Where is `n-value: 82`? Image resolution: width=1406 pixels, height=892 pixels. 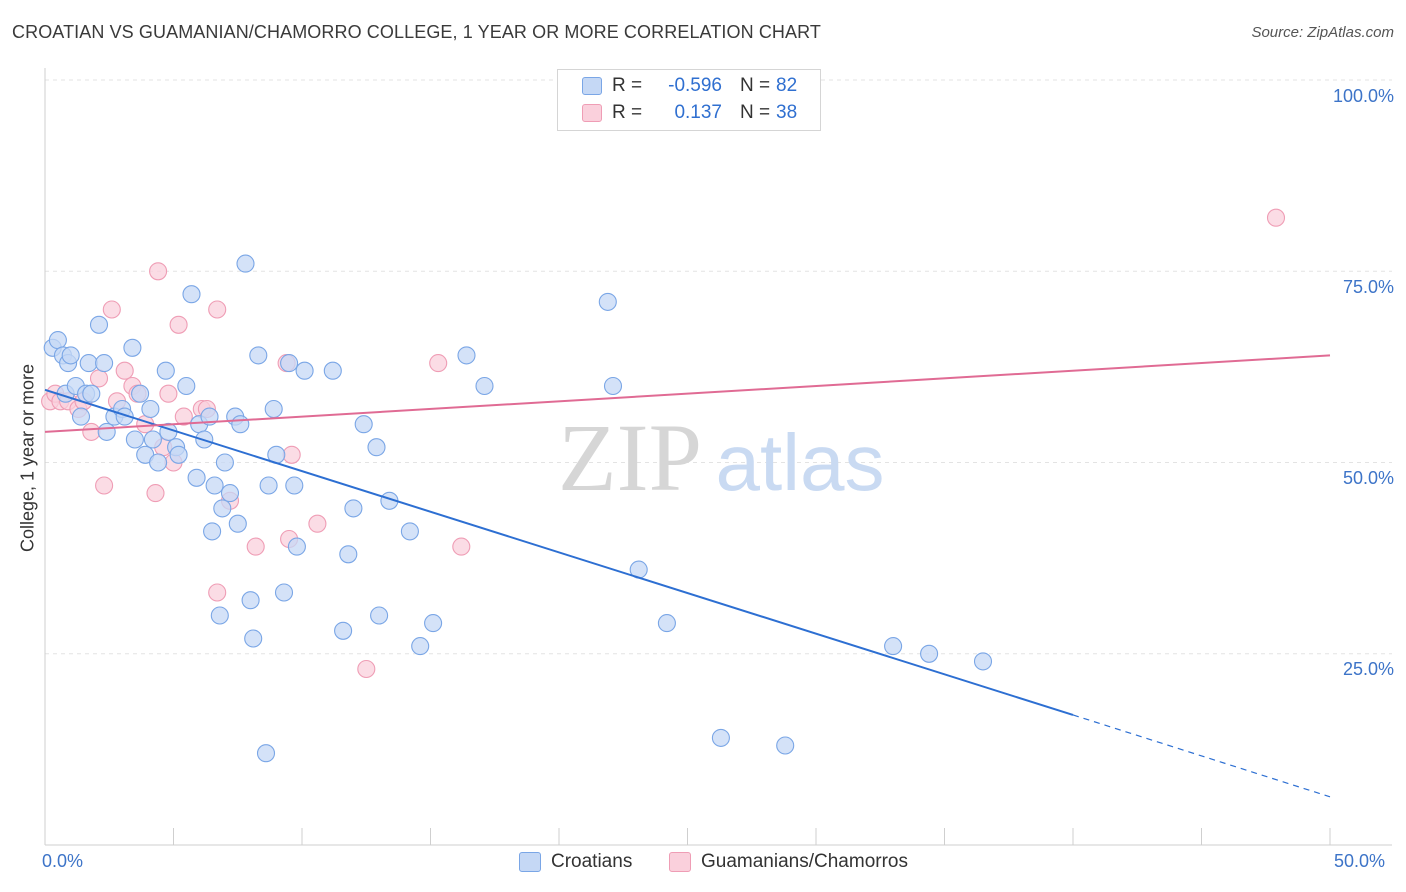
n-value: 82 is located at coordinates (787, 85).